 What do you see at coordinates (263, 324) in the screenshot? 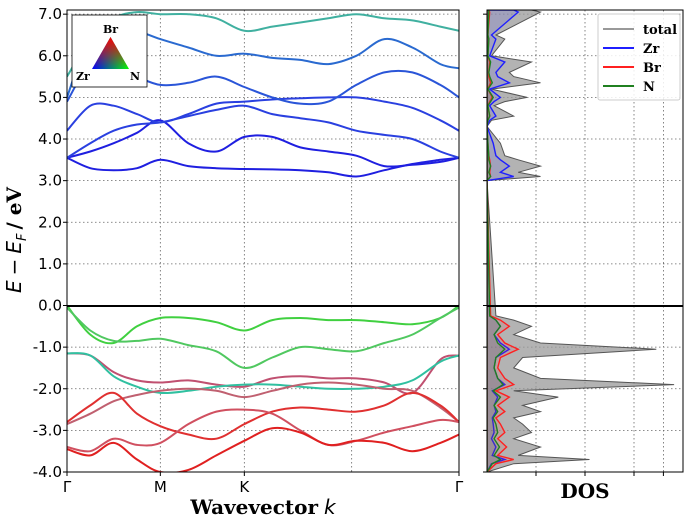
I see `band-line-vb1` at bounding box center [263, 324].